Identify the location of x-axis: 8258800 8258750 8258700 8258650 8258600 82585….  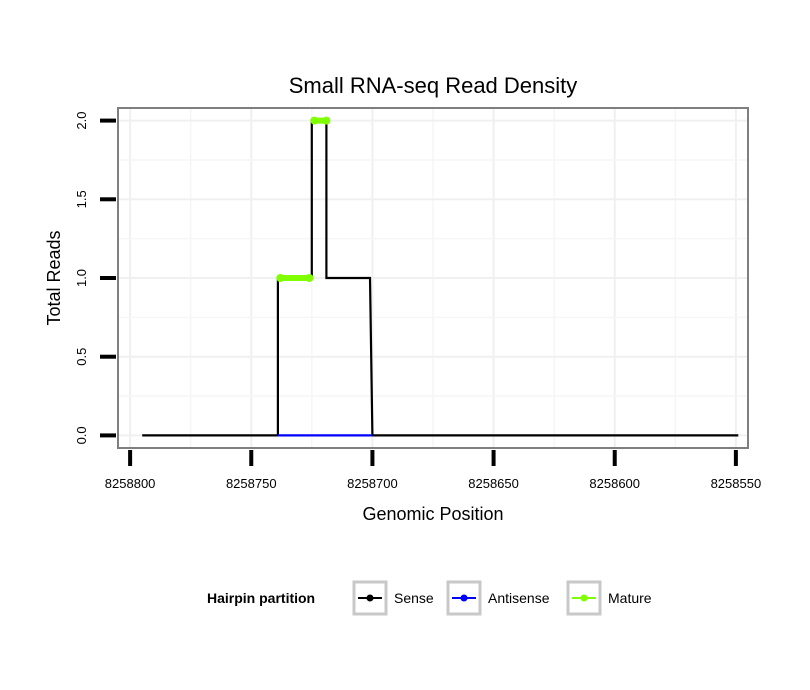
(433, 470).